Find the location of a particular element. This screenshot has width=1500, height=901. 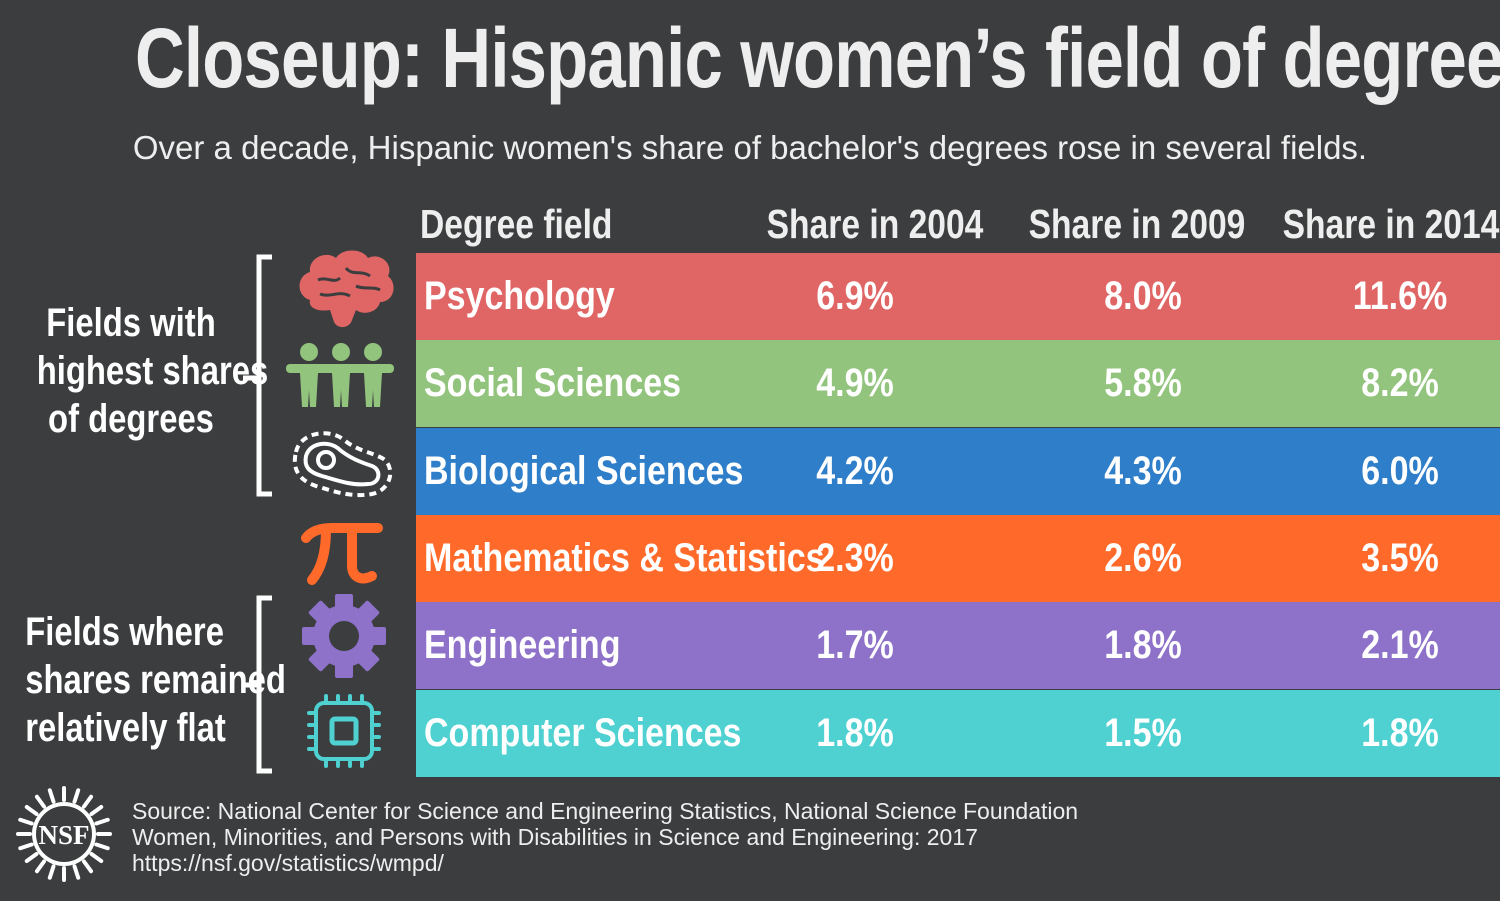

share-2014-cell: 6.0% is located at coordinates (1400, 470).